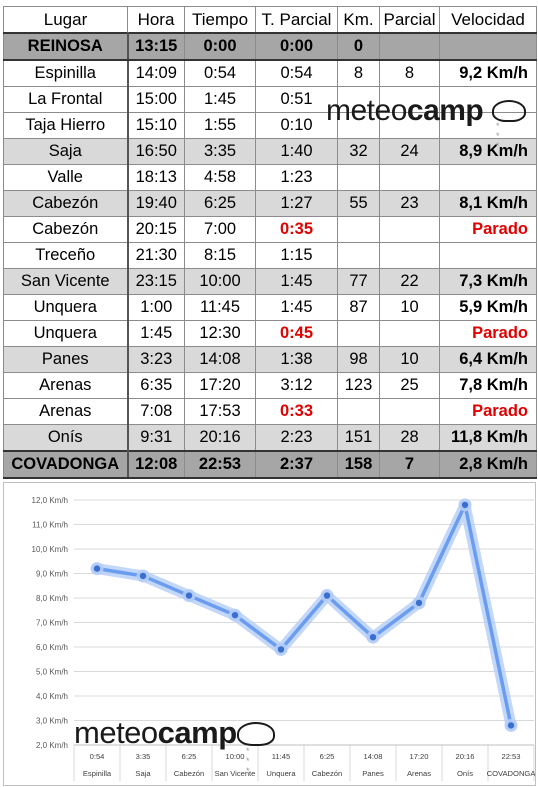  Describe the element at coordinates (52, 647) in the screenshot. I see `y-tick-label: 6,0 Km/h` at that location.